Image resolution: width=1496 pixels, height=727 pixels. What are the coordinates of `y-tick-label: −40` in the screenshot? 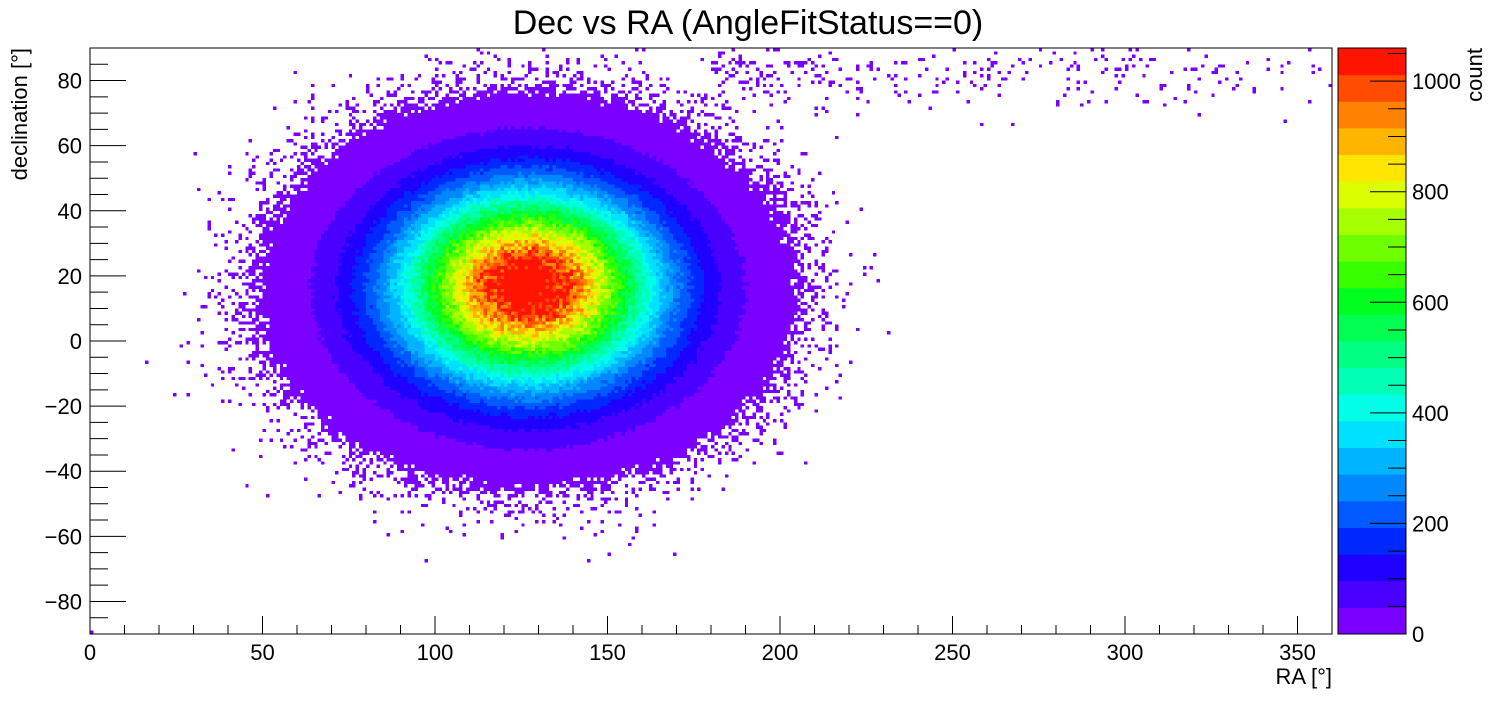 It's located at (63, 471).